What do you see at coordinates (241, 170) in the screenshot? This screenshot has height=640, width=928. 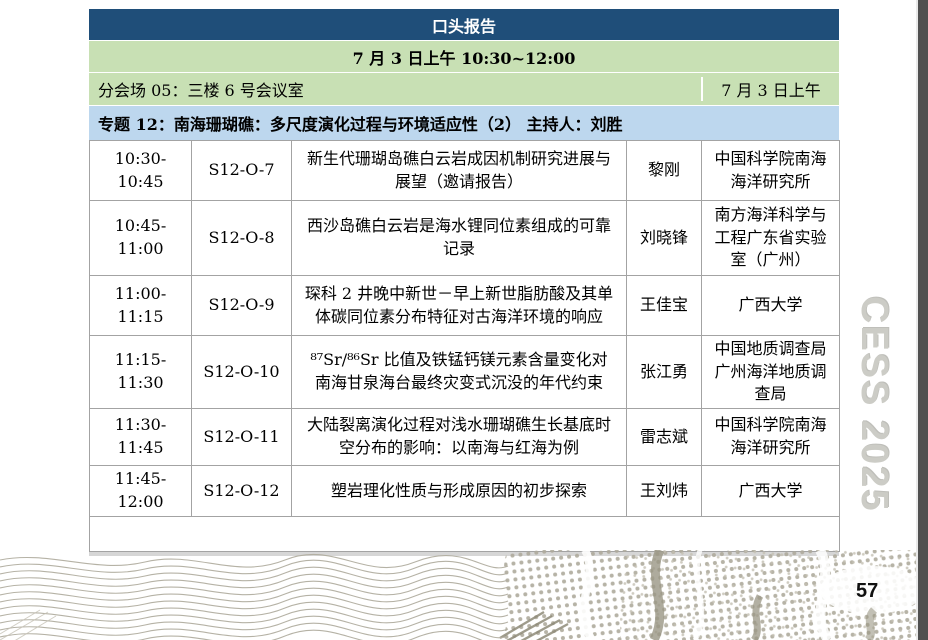 I see `code-cell: S12-O-7` at bounding box center [241, 170].